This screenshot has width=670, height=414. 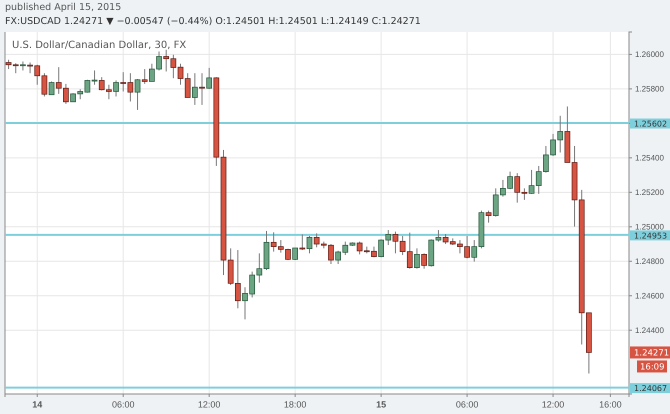 I want to click on y-tick-label: 1.25800, so click(x=649, y=89).